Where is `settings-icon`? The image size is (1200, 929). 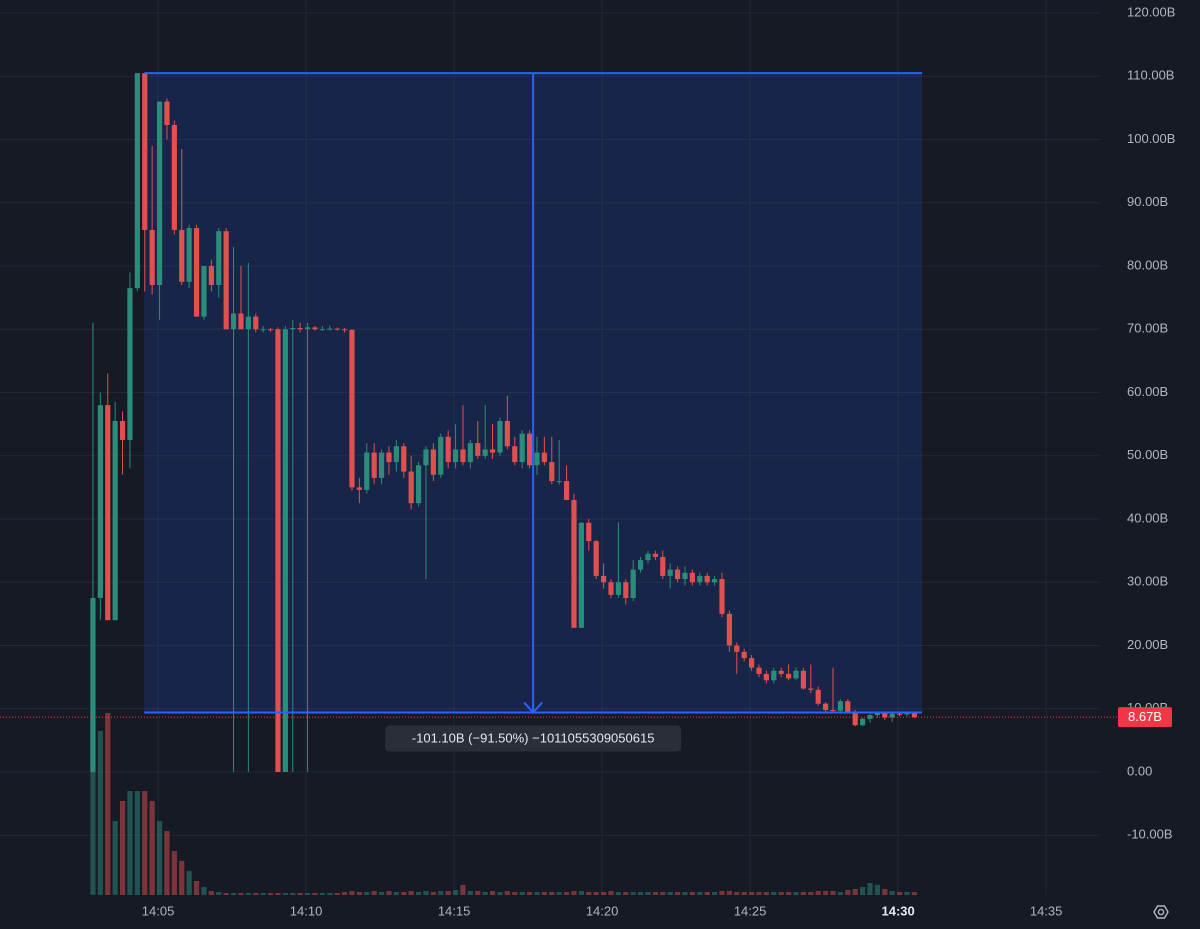
settings-icon is located at coordinates (1161, 912).